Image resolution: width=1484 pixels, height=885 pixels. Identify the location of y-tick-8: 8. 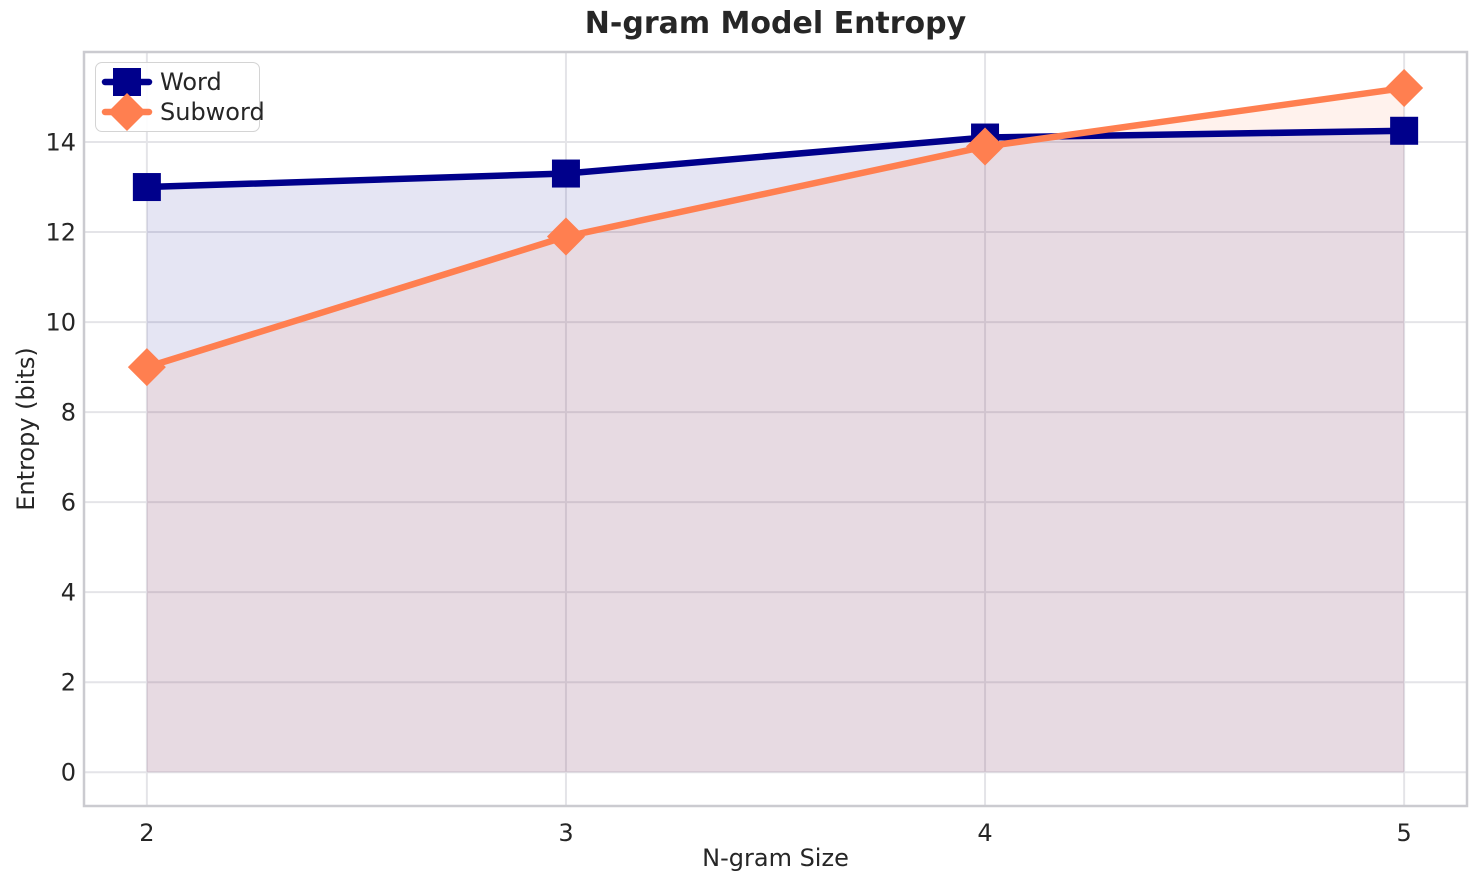
(68, 413).